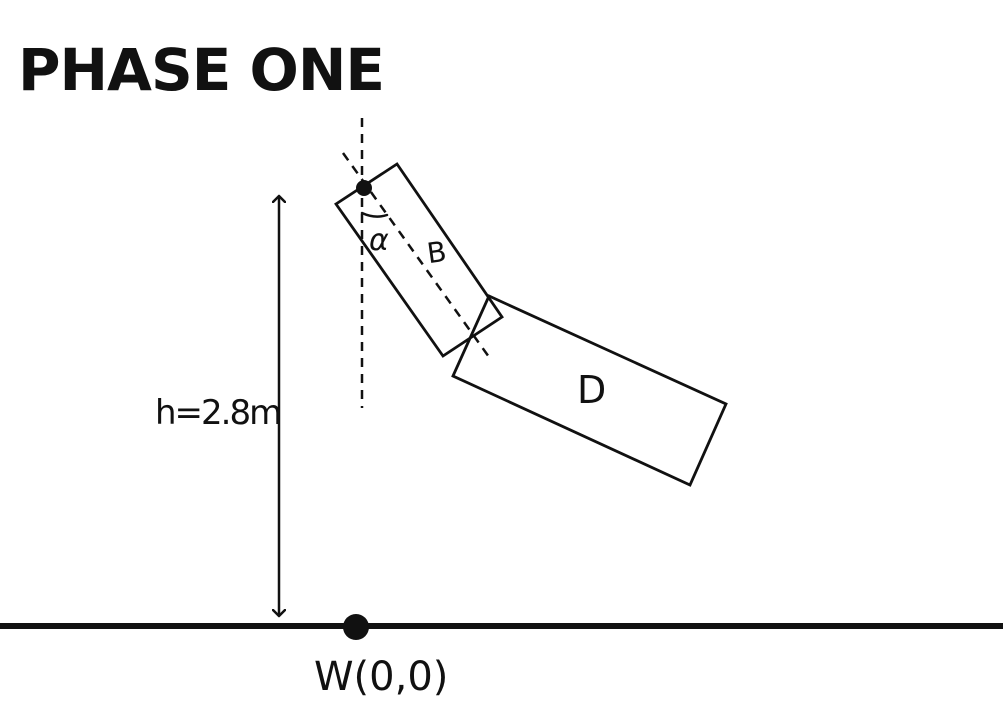 This screenshot has height=702, width=1003. Describe the element at coordinates (217, 413) in the screenshot. I see `height-label: h=2.8m` at that location.